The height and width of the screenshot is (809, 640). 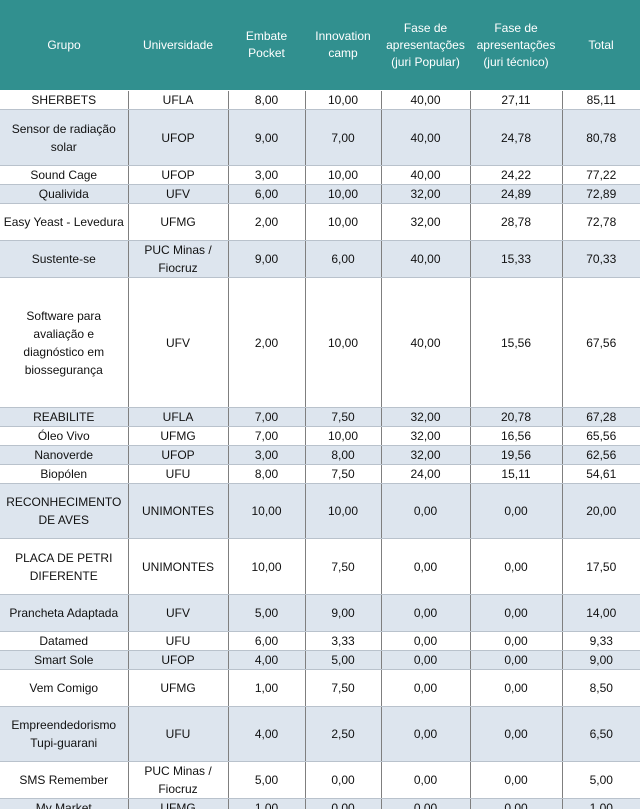 What do you see at coordinates (64, 45) in the screenshot?
I see `header-cell: Grupo` at bounding box center [64, 45].